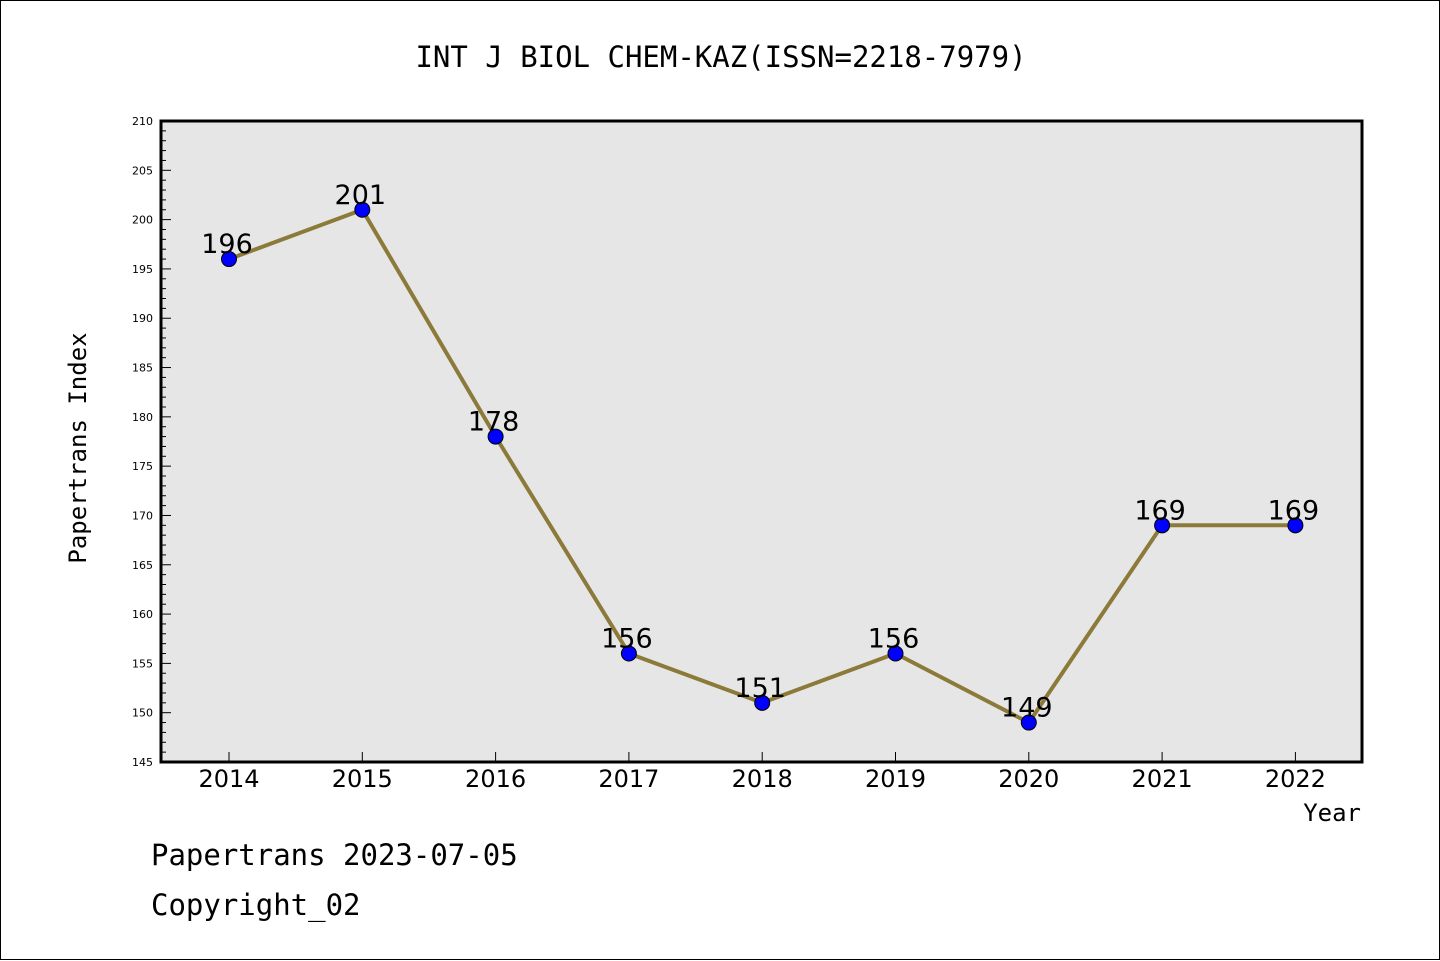 The height and width of the screenshot is (961, 1440). I want to click on data-label: 196, so click(227, 244).